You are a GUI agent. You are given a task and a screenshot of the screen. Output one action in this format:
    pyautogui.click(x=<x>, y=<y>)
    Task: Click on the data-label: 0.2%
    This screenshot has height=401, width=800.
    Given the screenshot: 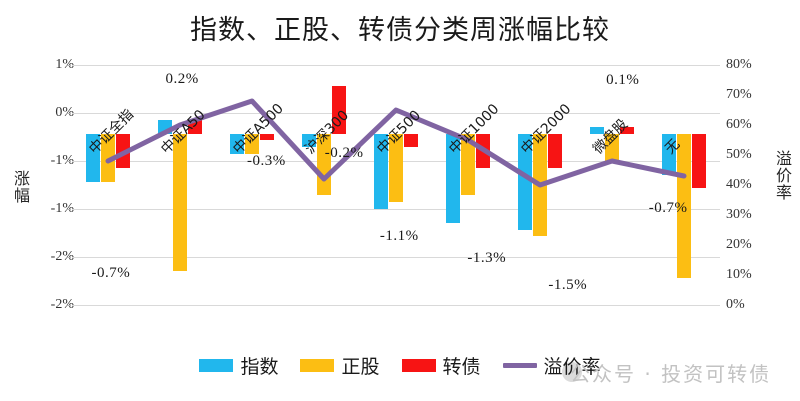 What is the action you would take?
    pyautogui.click(x=182, y=79)
    